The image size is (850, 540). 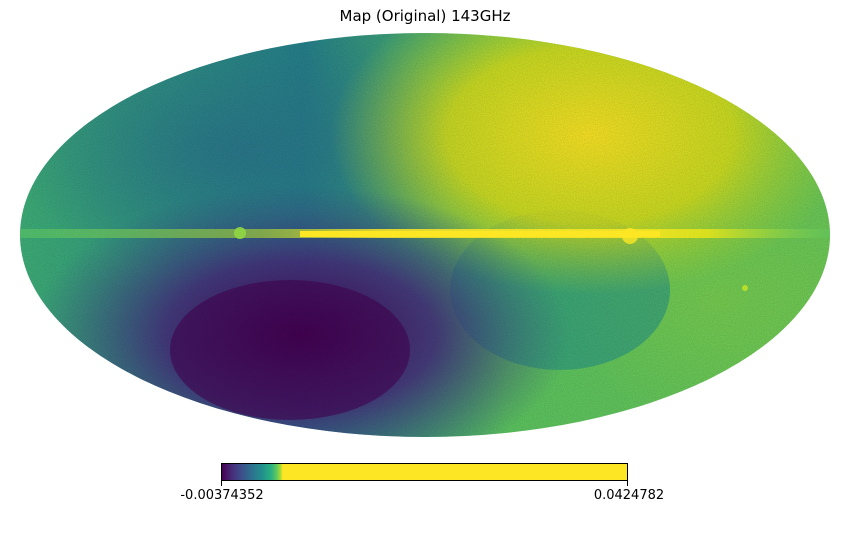 What do you see at coordinates (627, 483) in the screenshot?
I see `colorbar-tick-max` at bounding box center [627, 483].